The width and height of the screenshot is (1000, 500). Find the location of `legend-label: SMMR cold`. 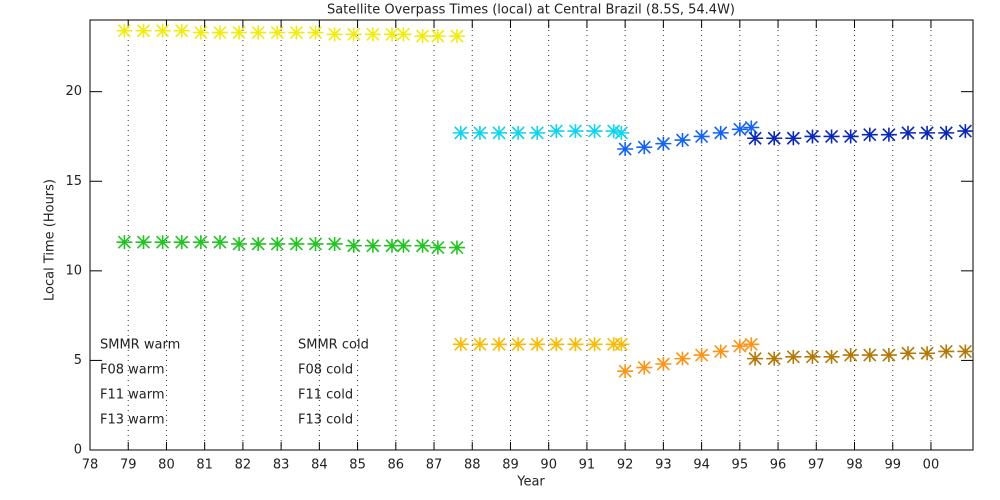

legend-label: SMMR cold is located at coordinates (333, 345).